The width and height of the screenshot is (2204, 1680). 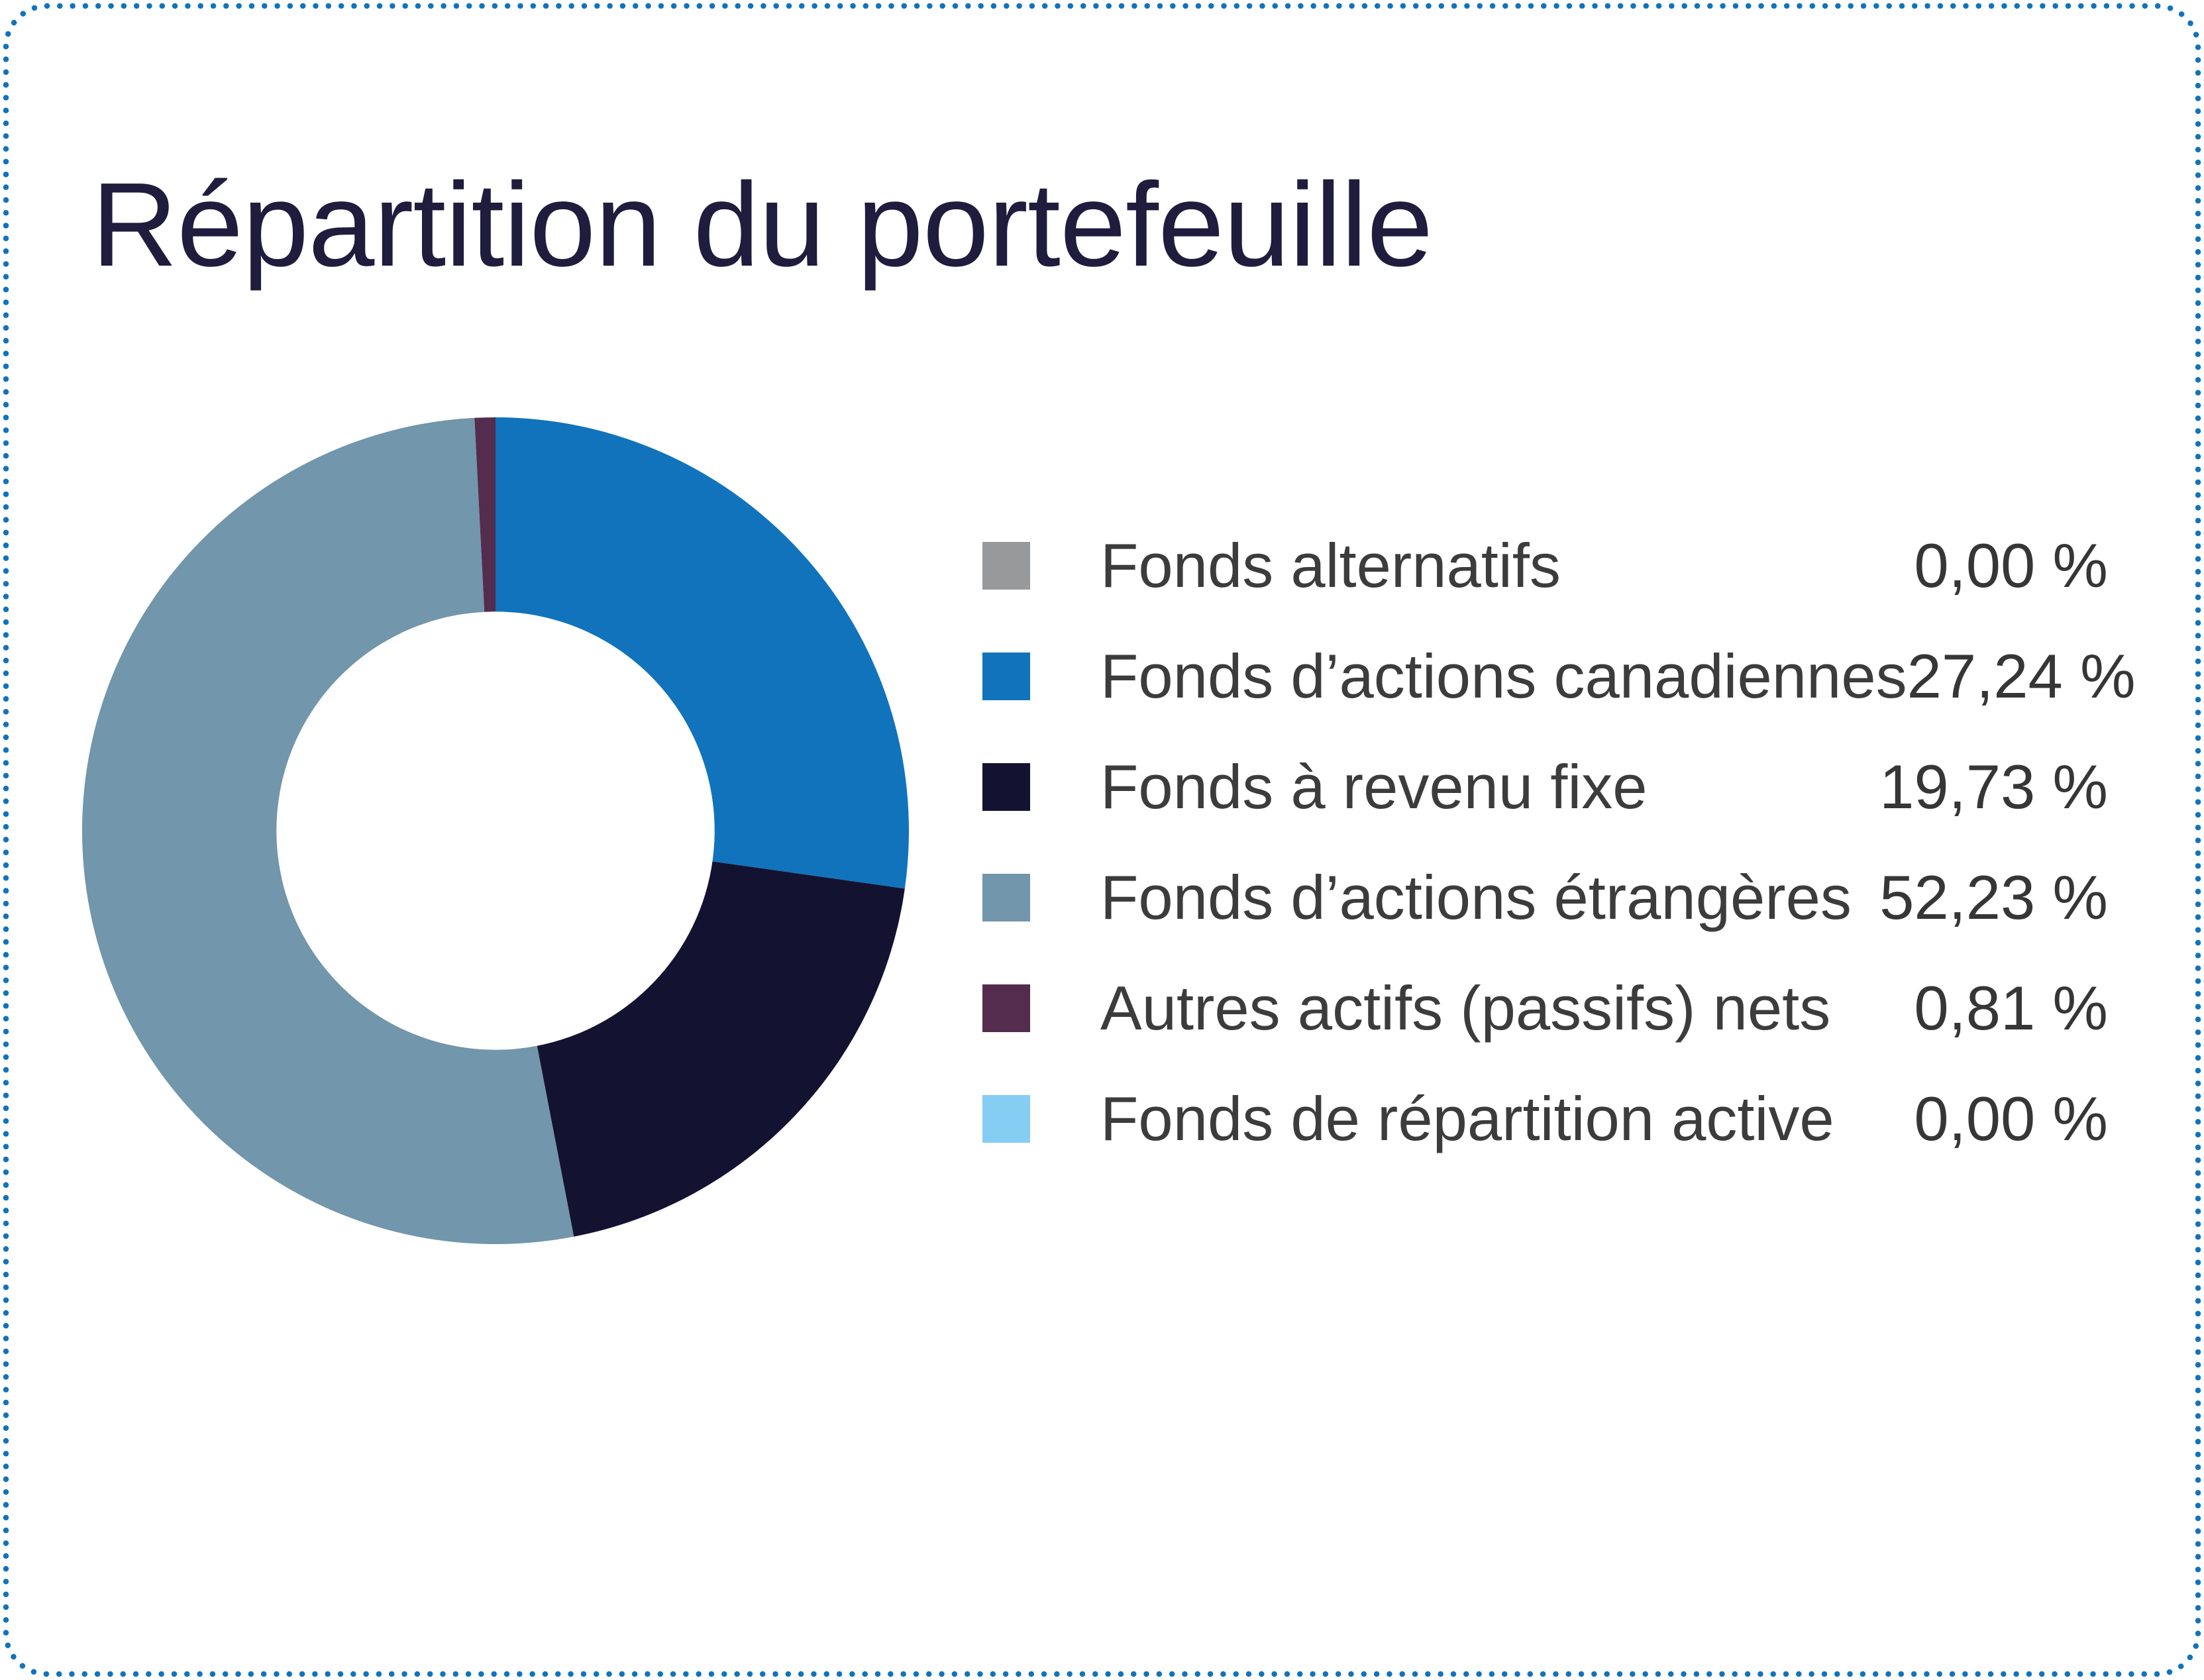 I want to click on legend-value: 19,73 %, so click(x=1993, y=786).